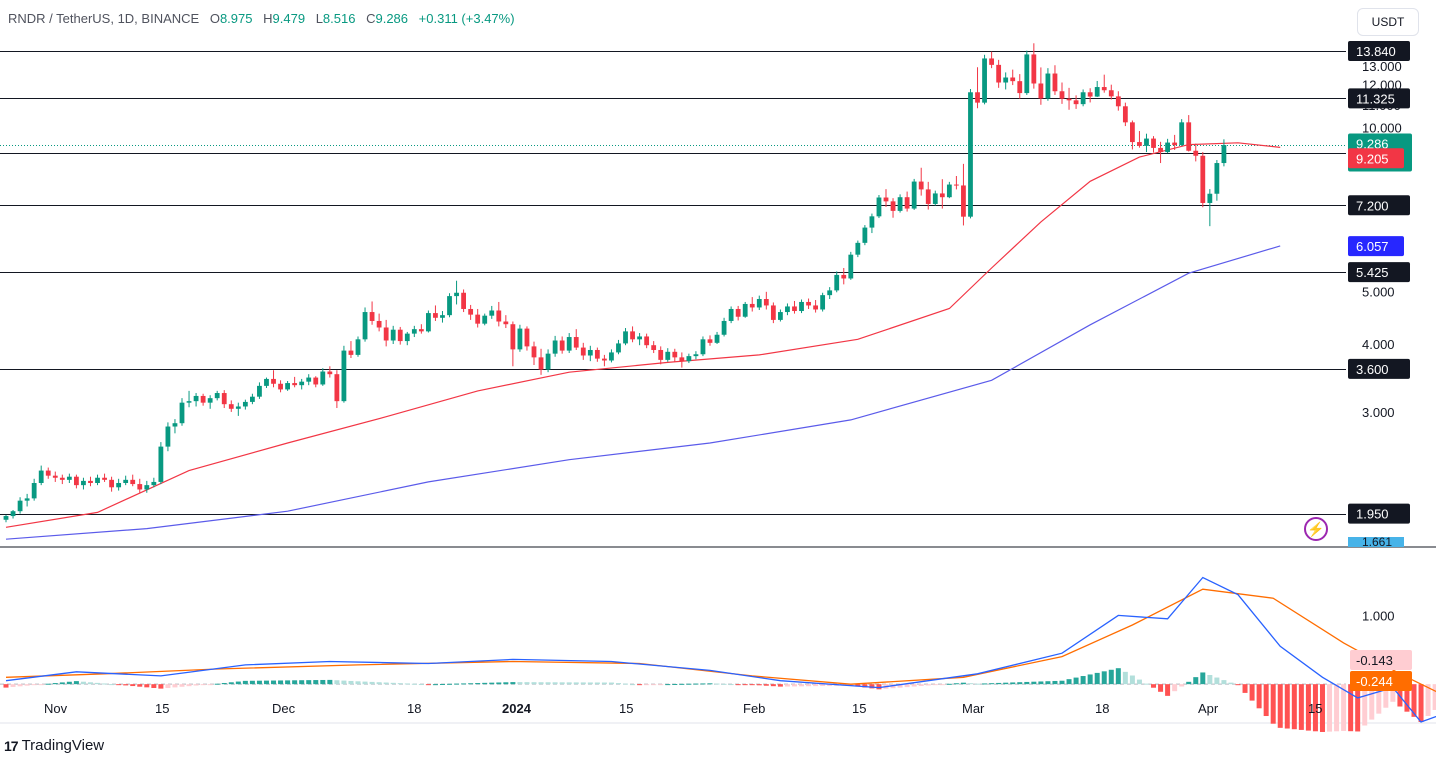  What do you see at coordinates (754, 708) in the screenshot?
I see `time-axis-tick: Feb` at bounding box center [754, 708].